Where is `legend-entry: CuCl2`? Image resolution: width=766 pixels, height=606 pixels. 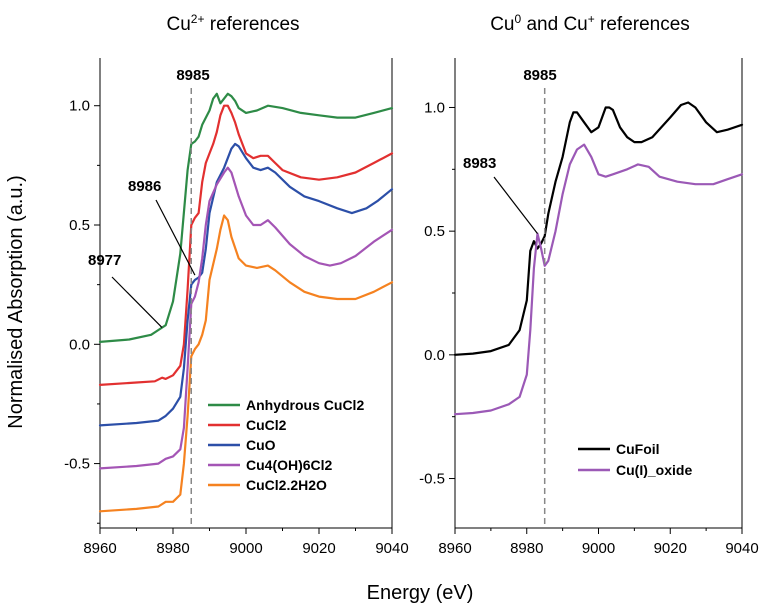
legend-entry: CuCl2 is located at coordinates (266, 425).